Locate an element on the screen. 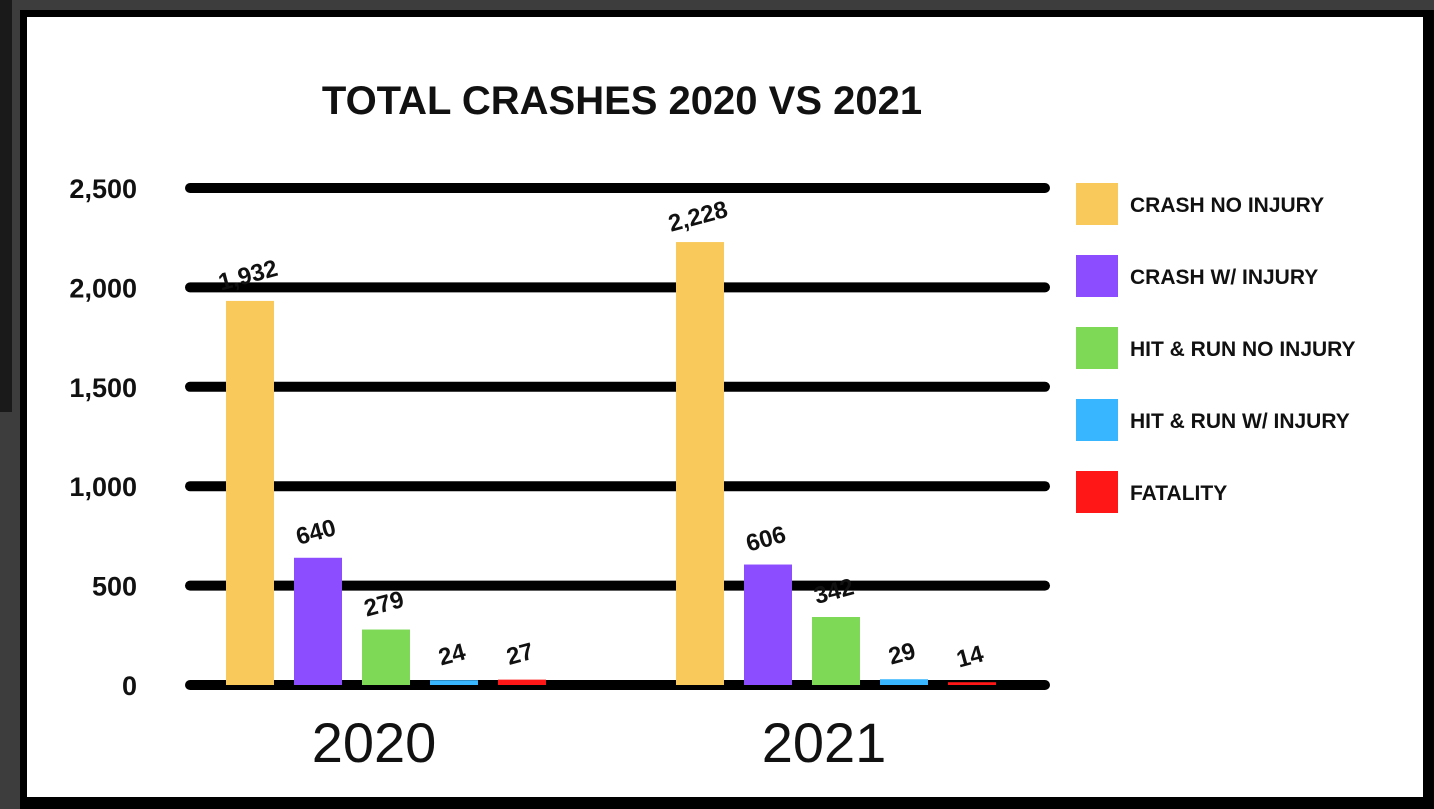 This screenshot has height=809, width=1434. y-tick-label: 1,000 is located at coordinates (103, 487).